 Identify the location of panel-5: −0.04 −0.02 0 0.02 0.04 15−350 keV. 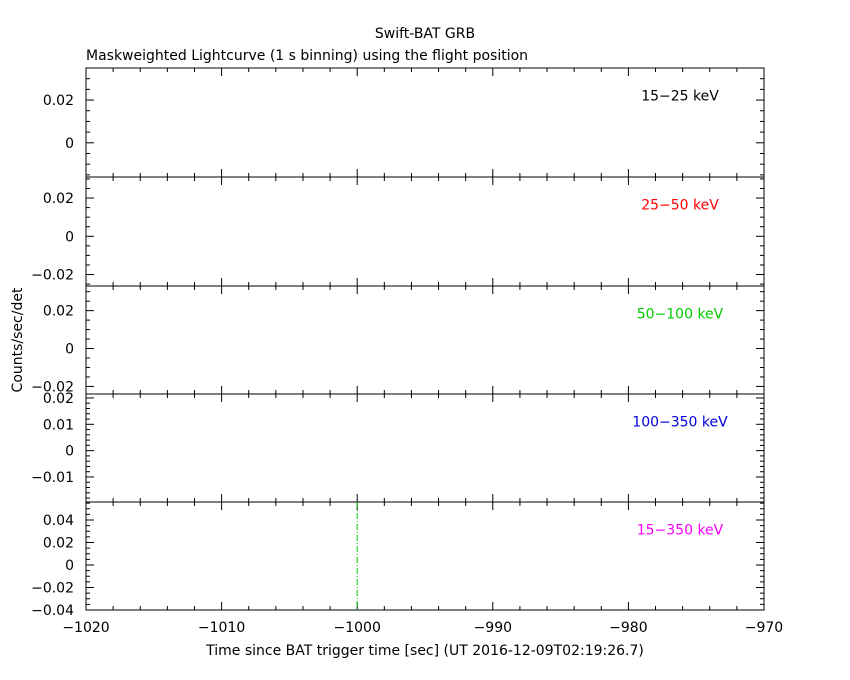
(398, 560).